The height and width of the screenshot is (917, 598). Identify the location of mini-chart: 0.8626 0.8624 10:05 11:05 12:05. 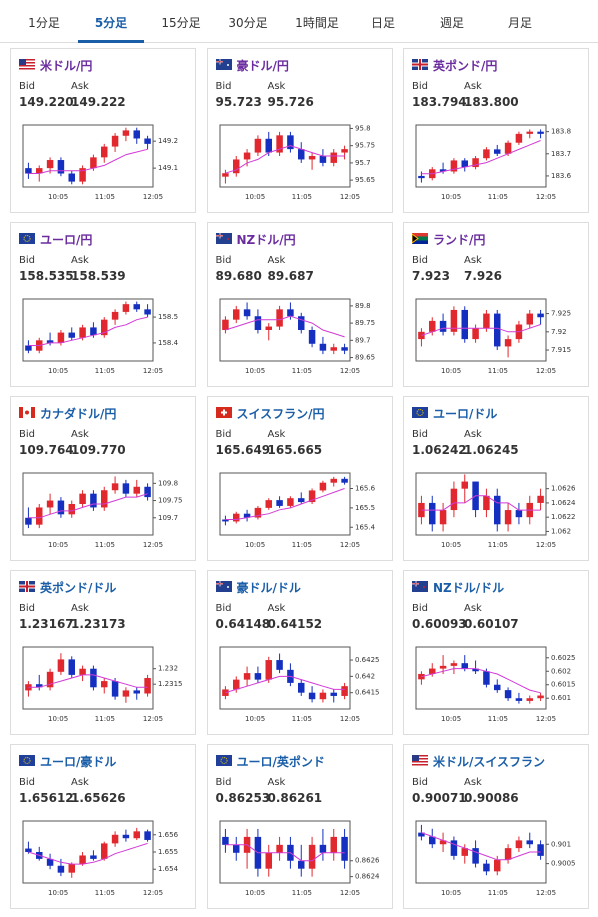
(299, 858).